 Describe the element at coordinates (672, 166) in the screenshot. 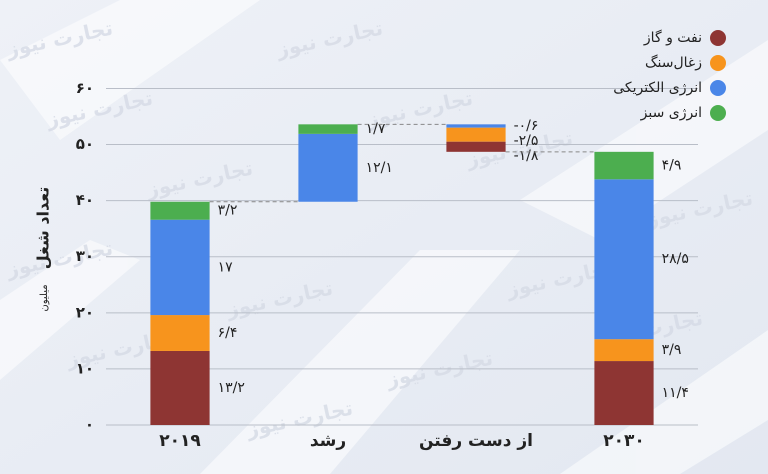

I see `value-label: ۴/۹` at that location.